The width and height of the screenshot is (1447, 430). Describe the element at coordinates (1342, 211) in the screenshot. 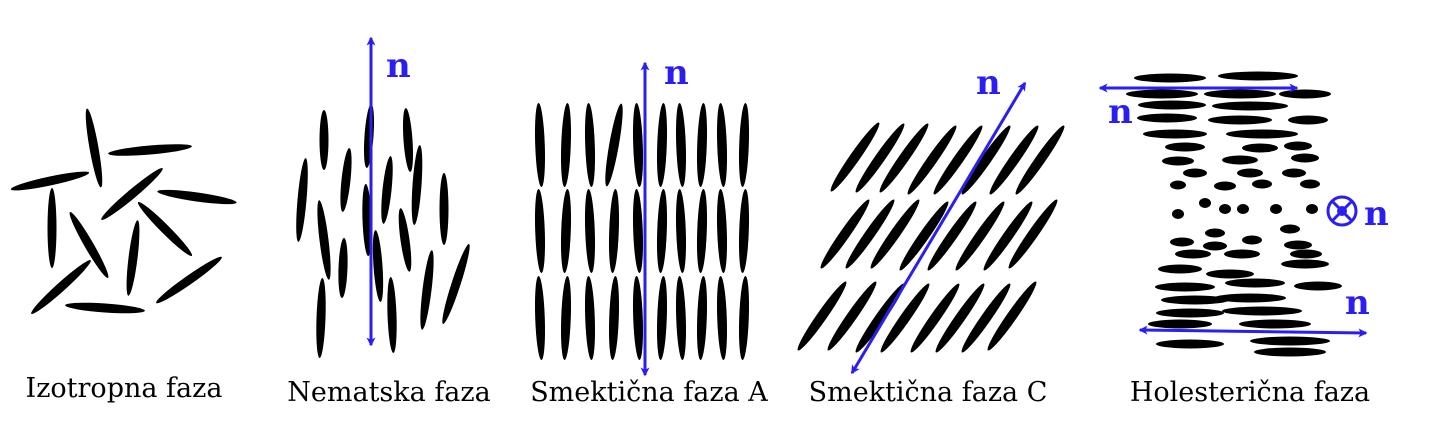

I see `director-into-page-icon` at that location.